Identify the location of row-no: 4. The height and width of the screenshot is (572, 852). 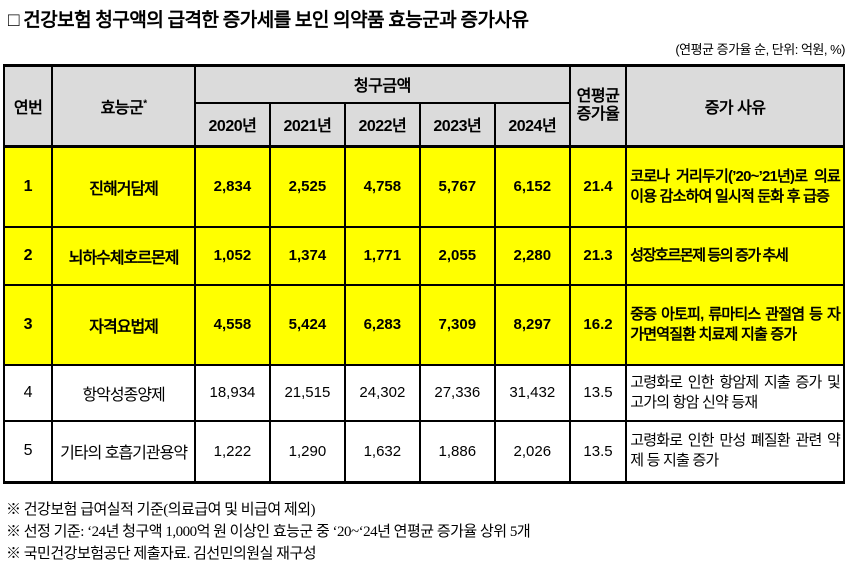
(28, 392).